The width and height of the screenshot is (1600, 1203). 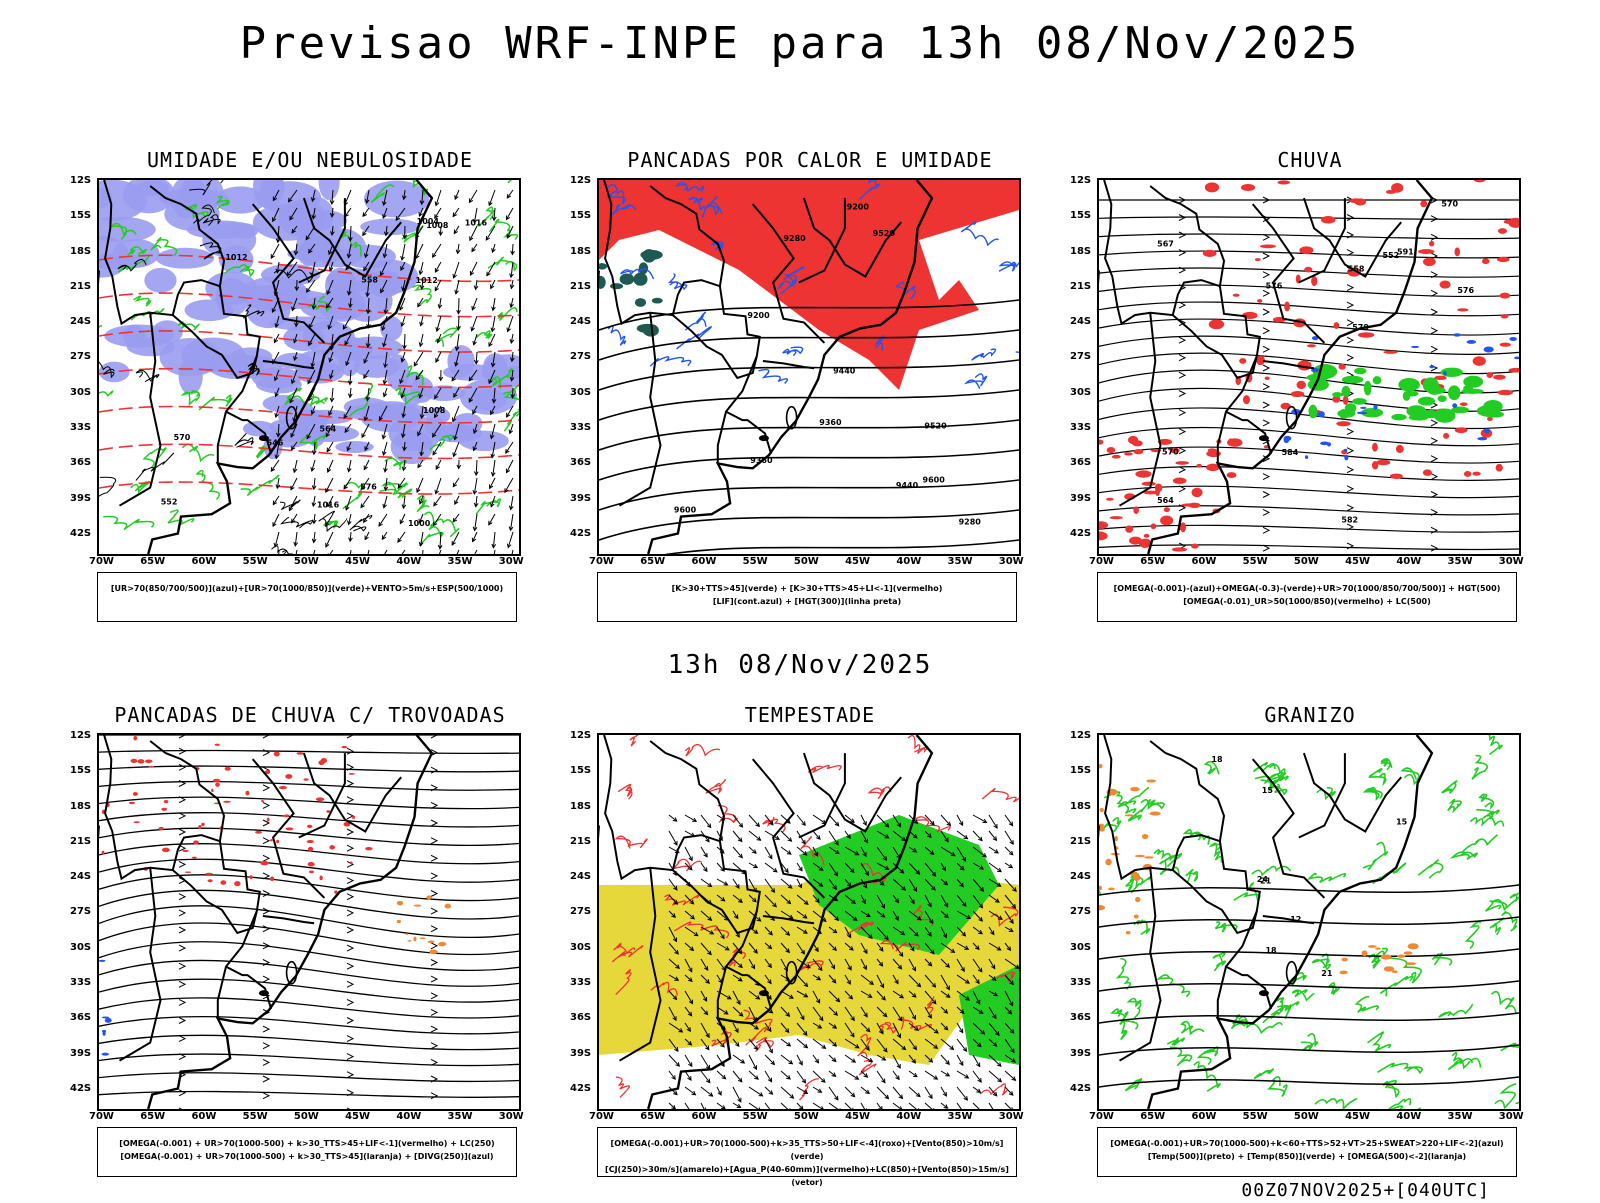 I want to click on contour-label: 9440, so click(x=844, y=370).